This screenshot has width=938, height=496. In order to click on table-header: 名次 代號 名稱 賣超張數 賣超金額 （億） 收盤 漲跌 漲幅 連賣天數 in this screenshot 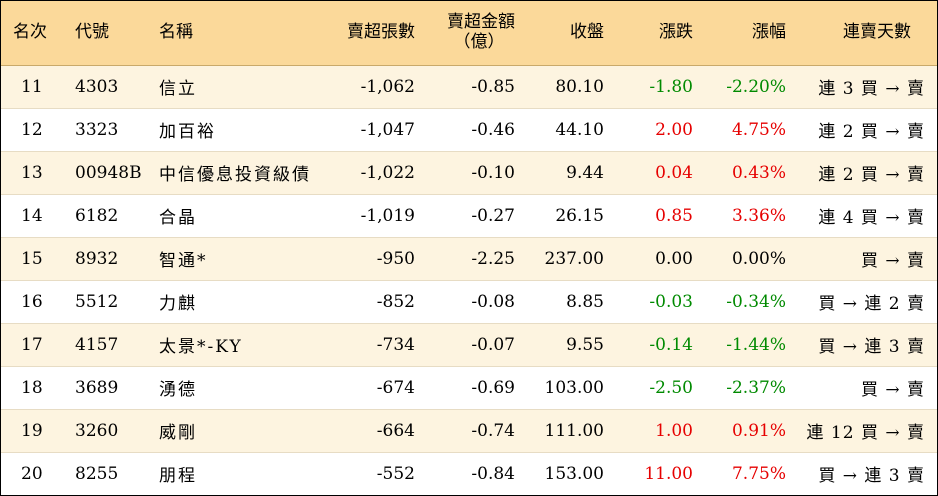, I will do `click(469, 33)`.